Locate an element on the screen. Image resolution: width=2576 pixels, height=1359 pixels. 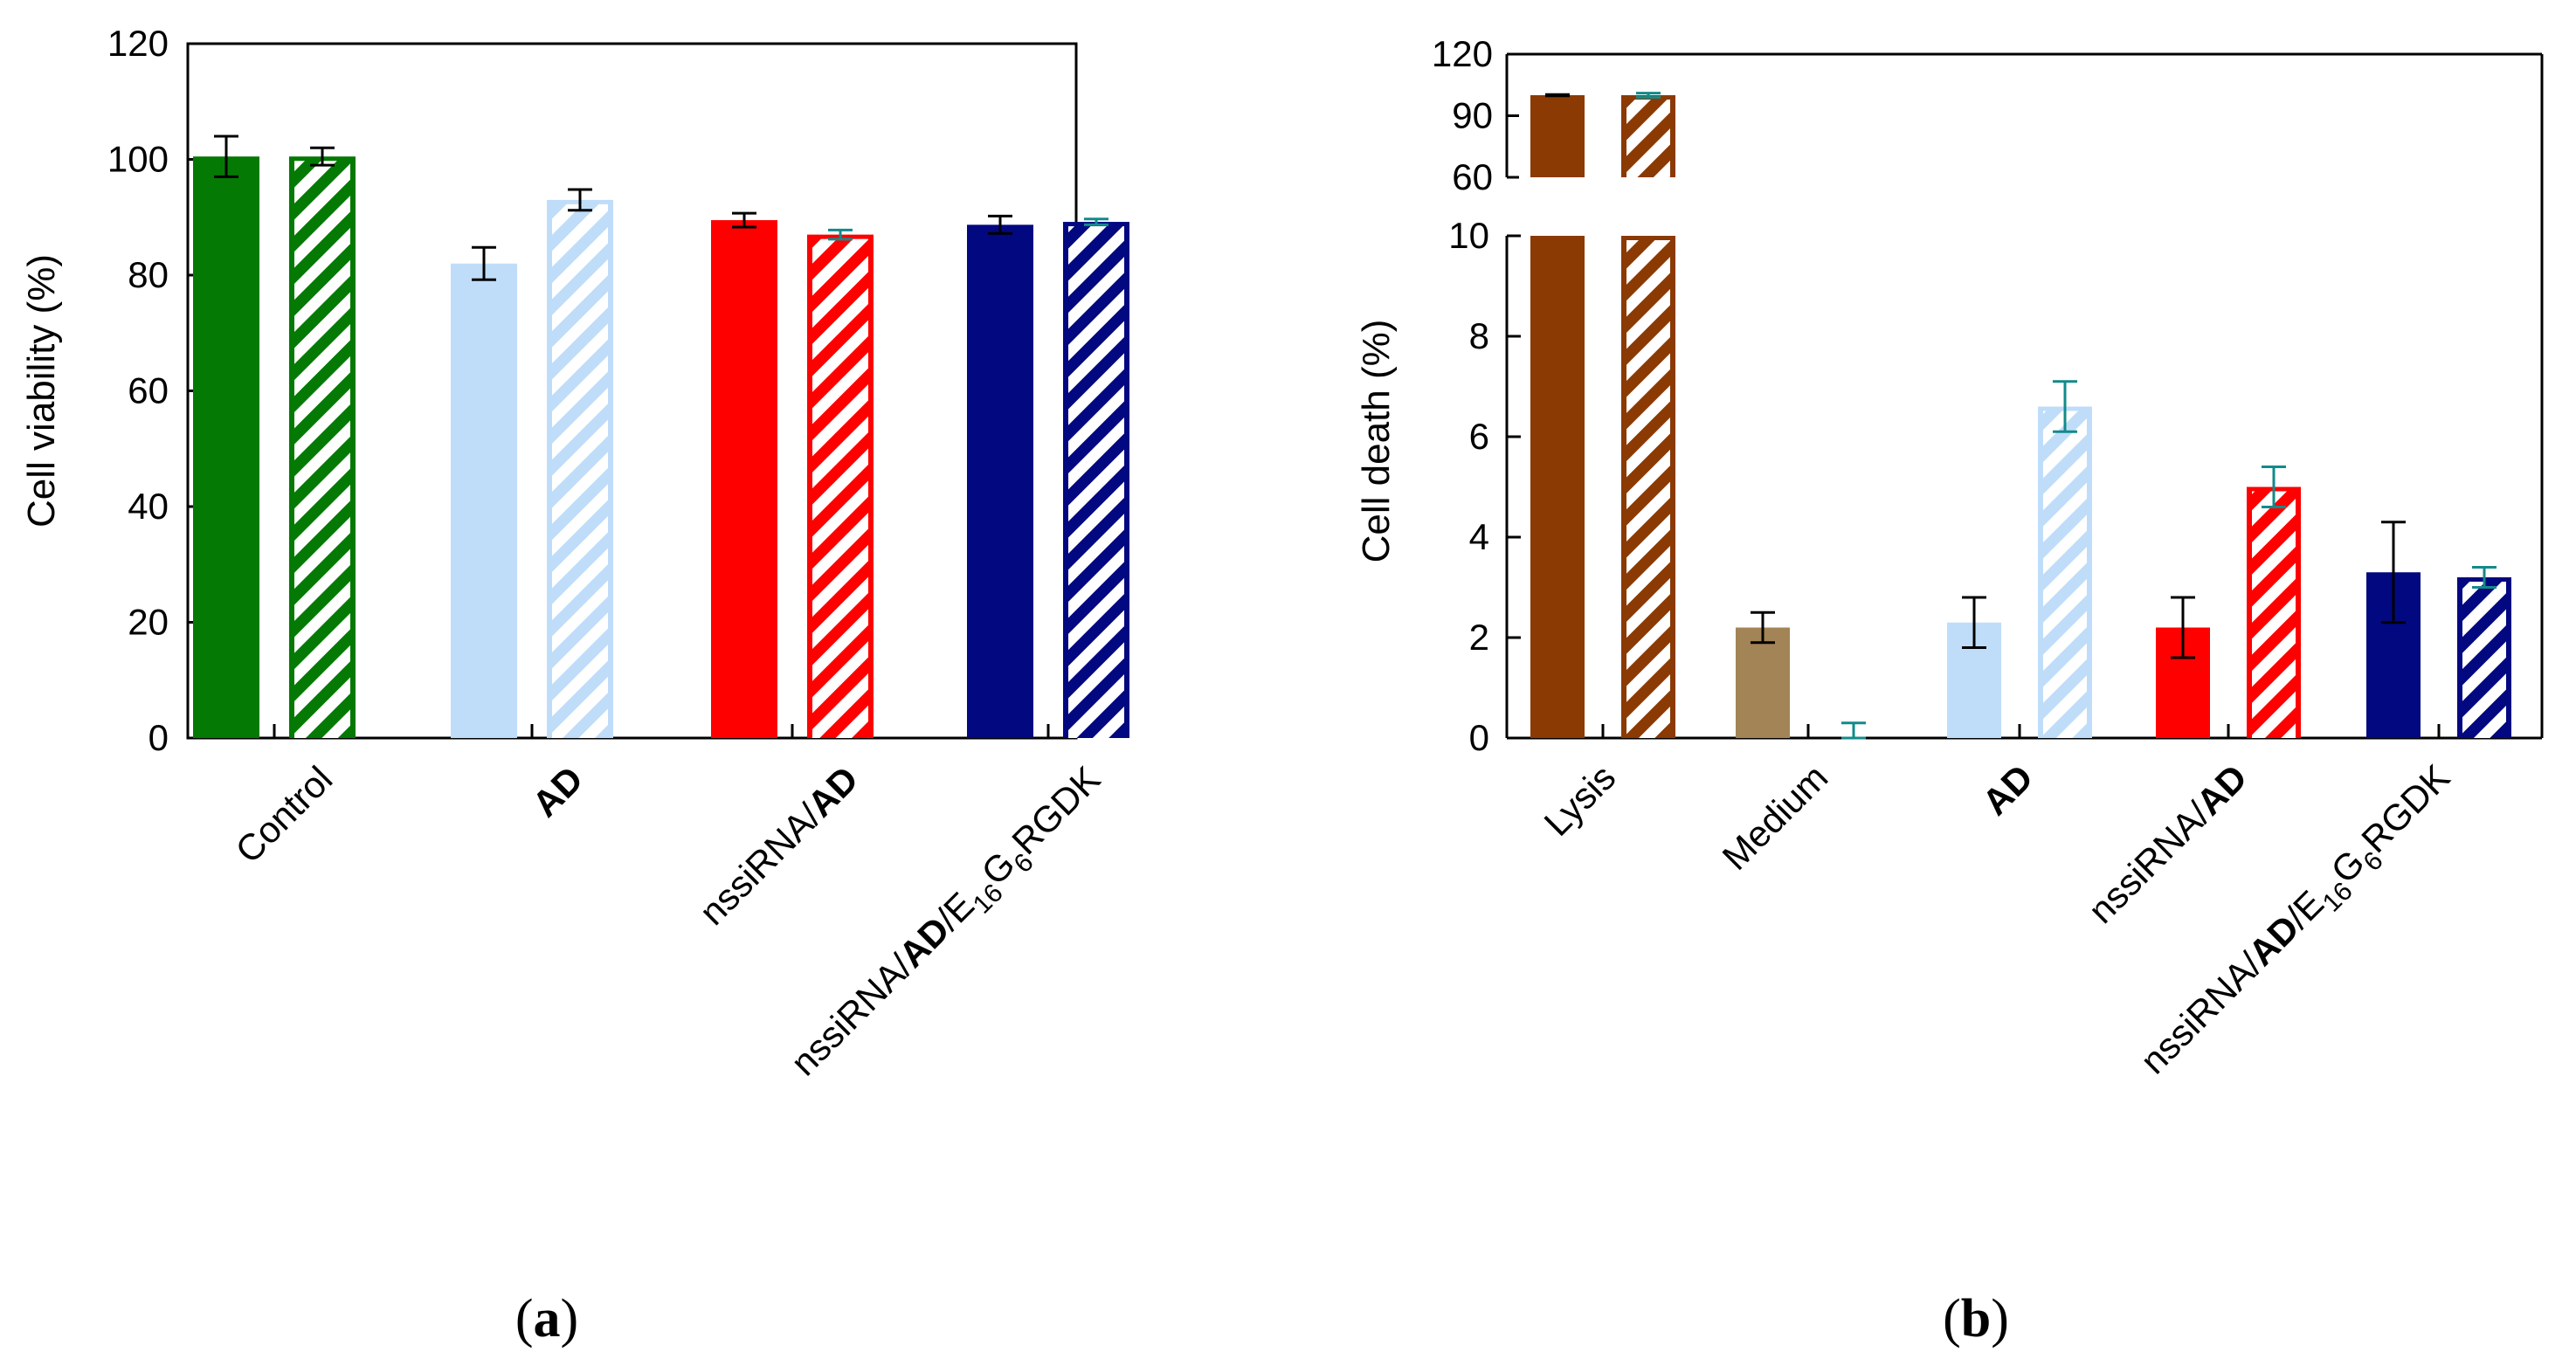
category-label-0-part-0: Control is located at coordinates (283, 814).